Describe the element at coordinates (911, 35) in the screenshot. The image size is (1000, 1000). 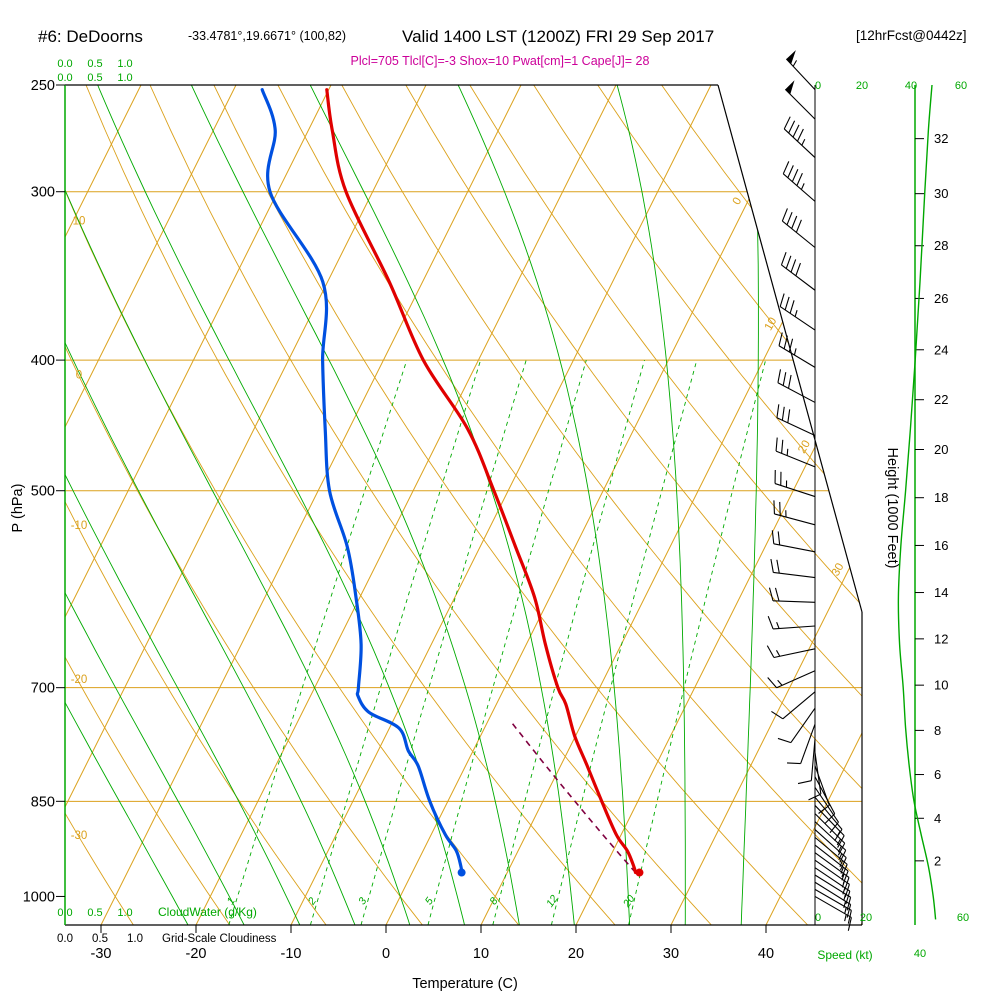
I see `forecast-tag: [12hrFcst@0442z]` at that location.